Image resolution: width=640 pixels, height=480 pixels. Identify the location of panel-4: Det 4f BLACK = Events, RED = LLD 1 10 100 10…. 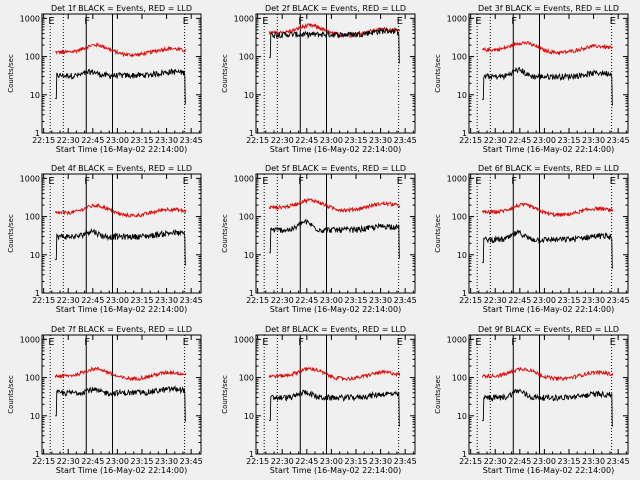
(105, 239).